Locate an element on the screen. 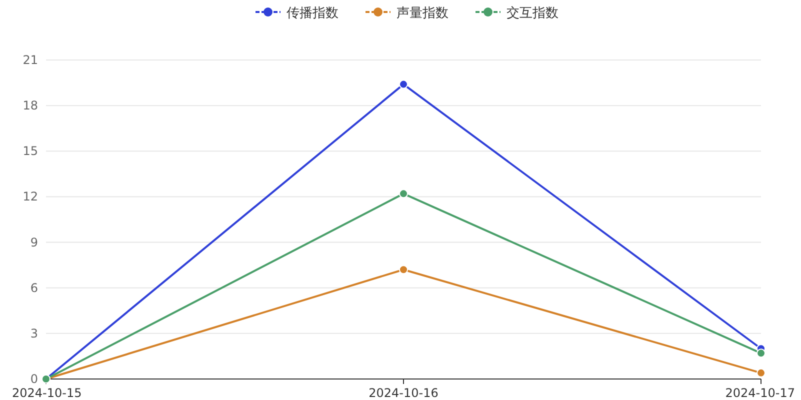 The height and width of the screenshot is (400, 801). y-tick-label: 21 is located at coordinates (30, 60).